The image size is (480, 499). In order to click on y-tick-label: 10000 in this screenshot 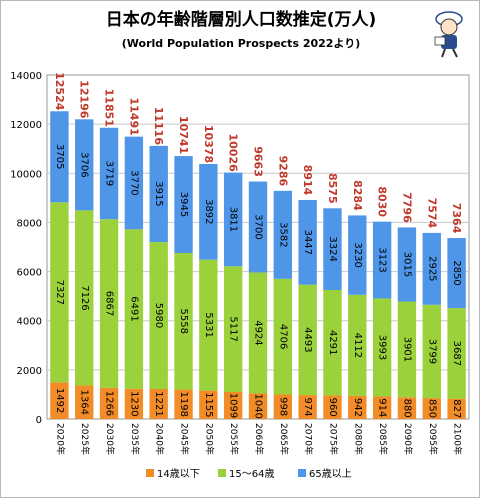, I will do `click(26, 174)`.